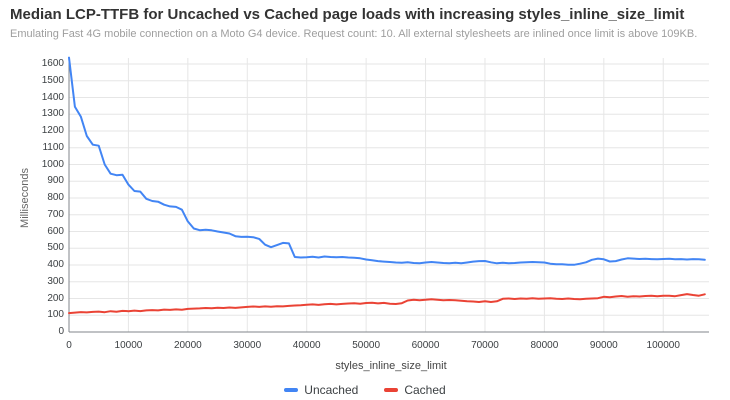  Describe the element at coordinates (55, 264) in the screenshot. I see `y-tick-label: 400` at that location.